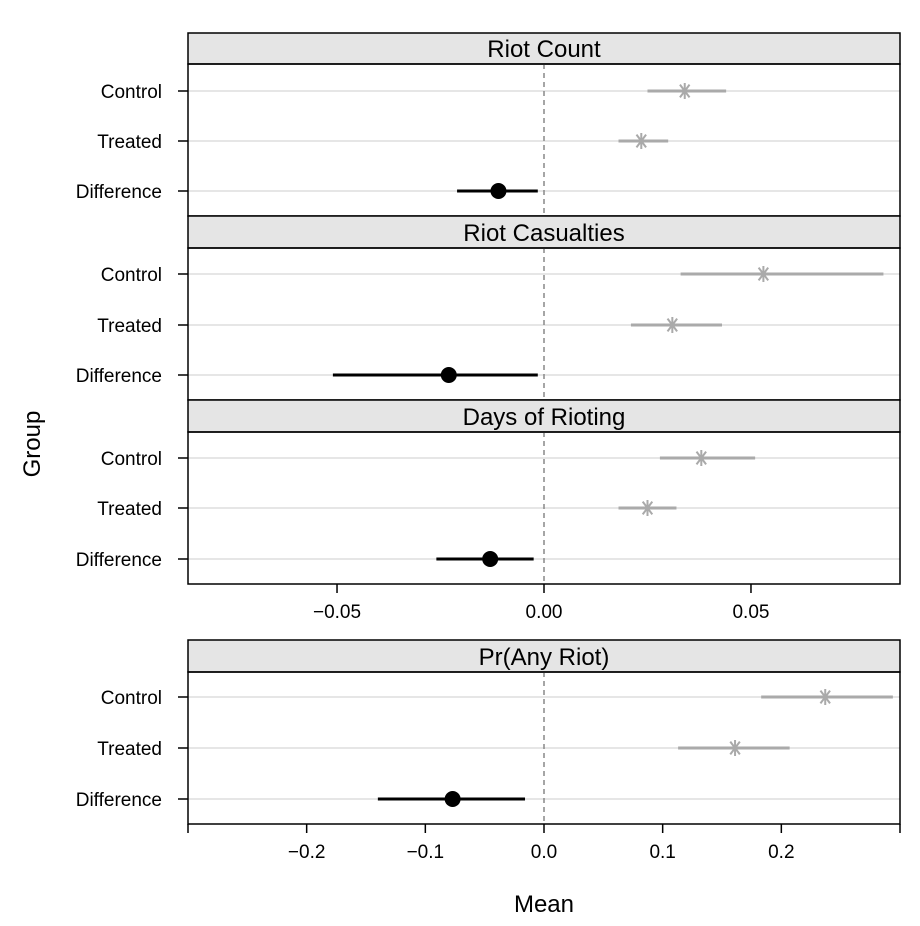 The width and height of the screenshot is (920, 926). Describe the element at coordinates (426, 852) in the screenshot. I see `x-tick-label: −0.1` at that location.